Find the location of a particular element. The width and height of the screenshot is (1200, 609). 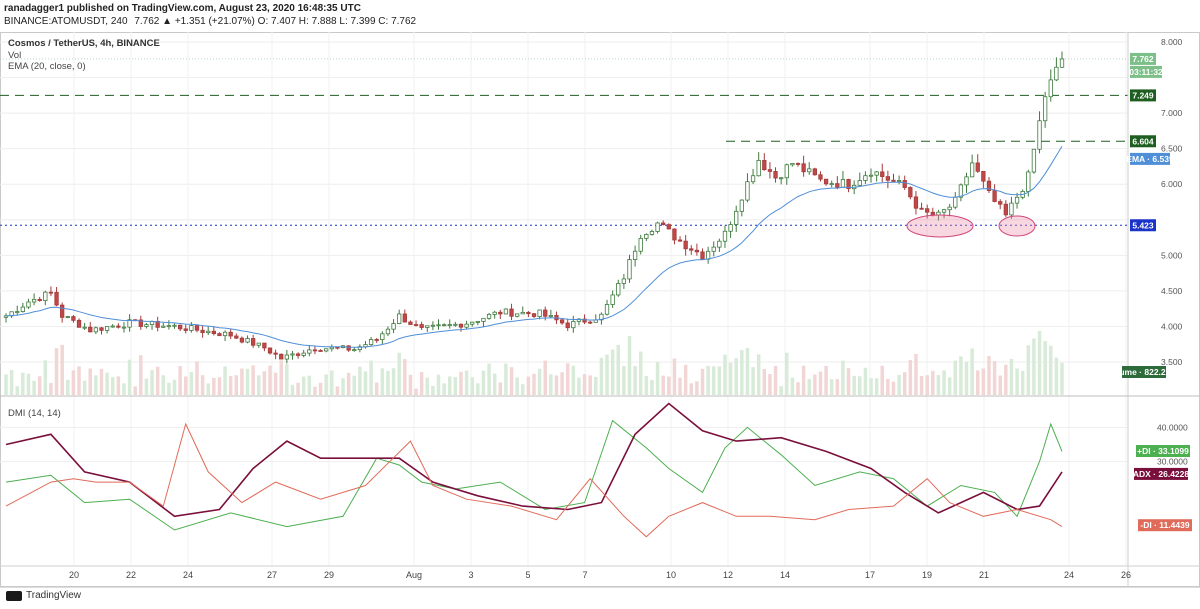

dmi-tag-1-box is located at coordinates (1161, 473).